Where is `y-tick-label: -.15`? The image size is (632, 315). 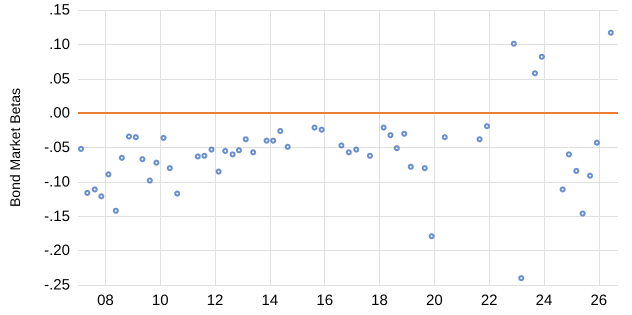 y-tick-label: -.15 is located at coordinates (57, 216).